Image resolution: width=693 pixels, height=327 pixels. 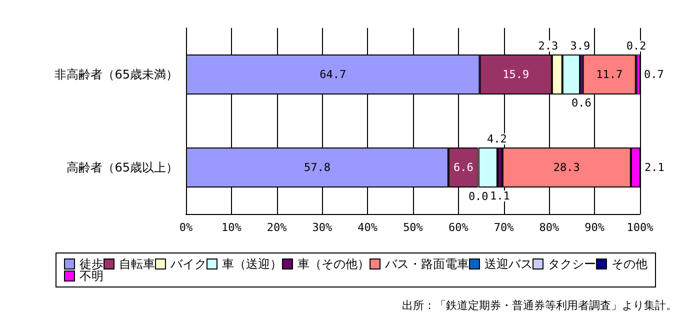 What do you see at coordinates (463, 167) in the screenshot?
I see `data-label: 6.6` at bounding box center [463, 167].